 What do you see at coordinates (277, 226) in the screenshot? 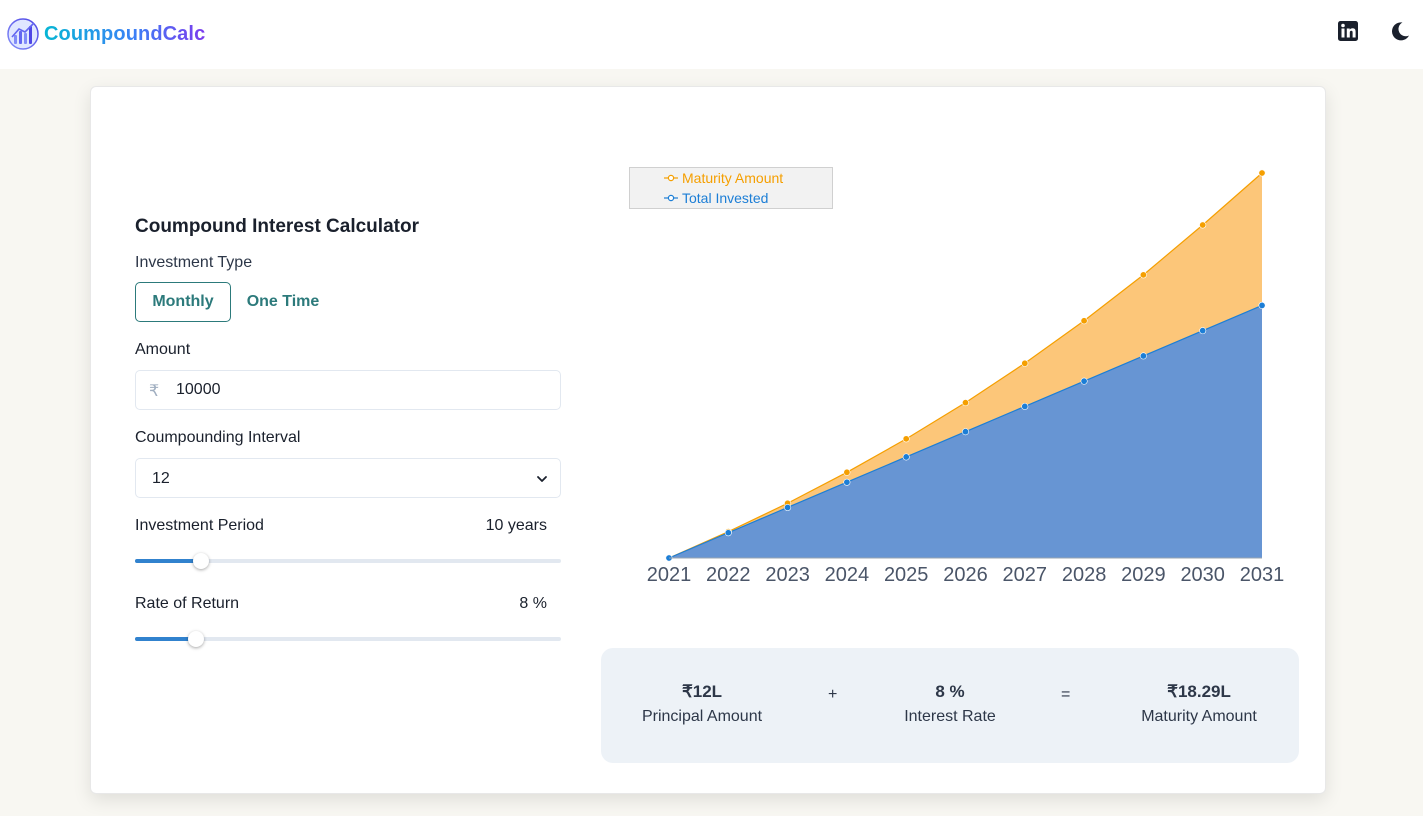
I see `calculator-title: Coumpound Interest Calculator` at bounding box center [277, 226].